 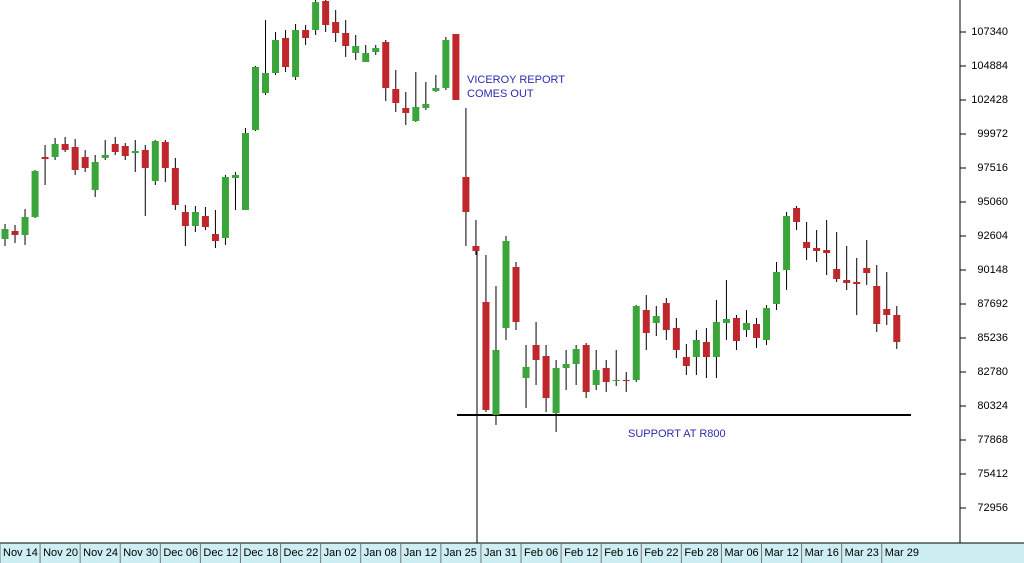 What do you see at coordinates (992, 236) in the screenshot?
I see `y-tick-label: 92604` at bounding box center [992, 236].